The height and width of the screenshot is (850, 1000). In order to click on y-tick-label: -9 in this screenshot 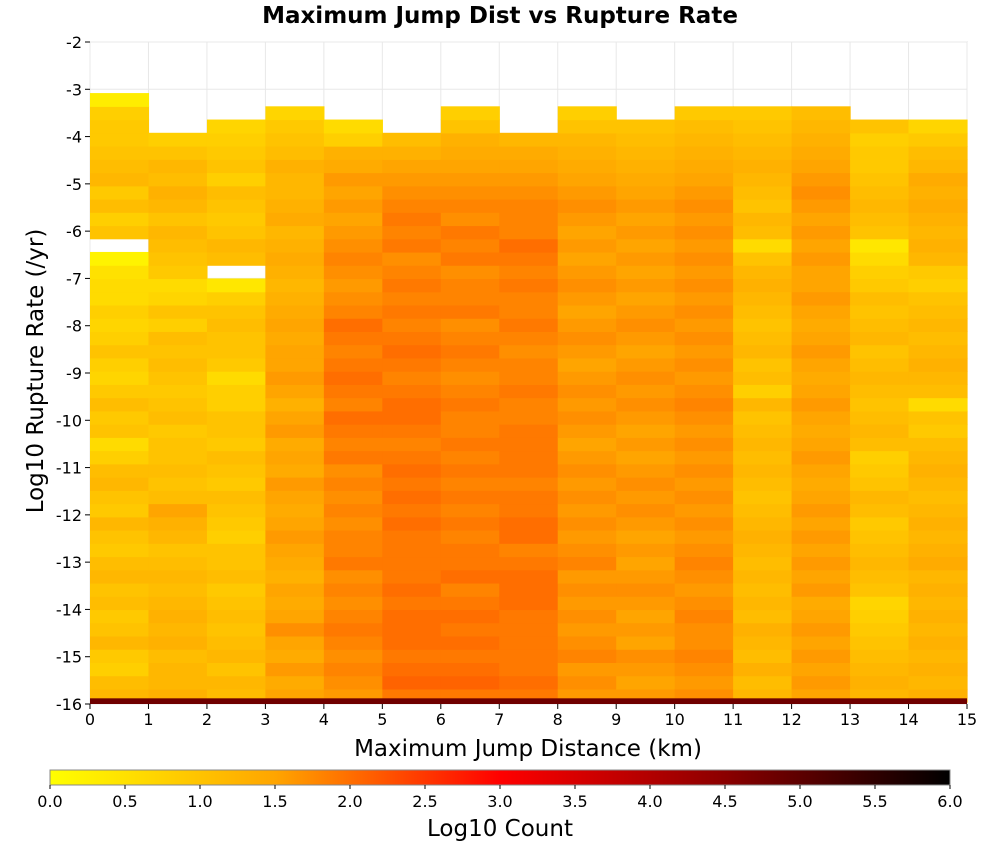, I will do `click(74, 373)`.